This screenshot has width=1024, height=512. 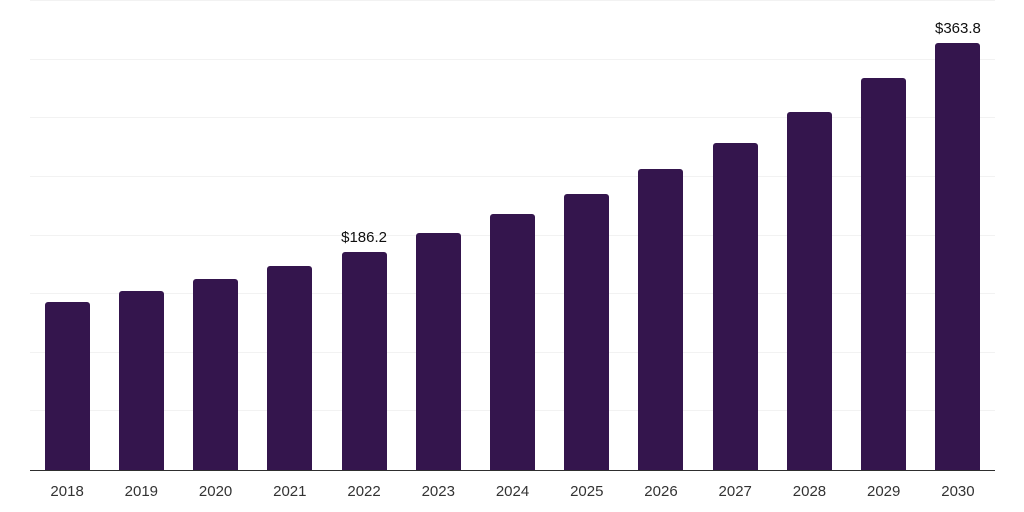 I want to click on bar-slot-2027, so click(x=735, y=235).